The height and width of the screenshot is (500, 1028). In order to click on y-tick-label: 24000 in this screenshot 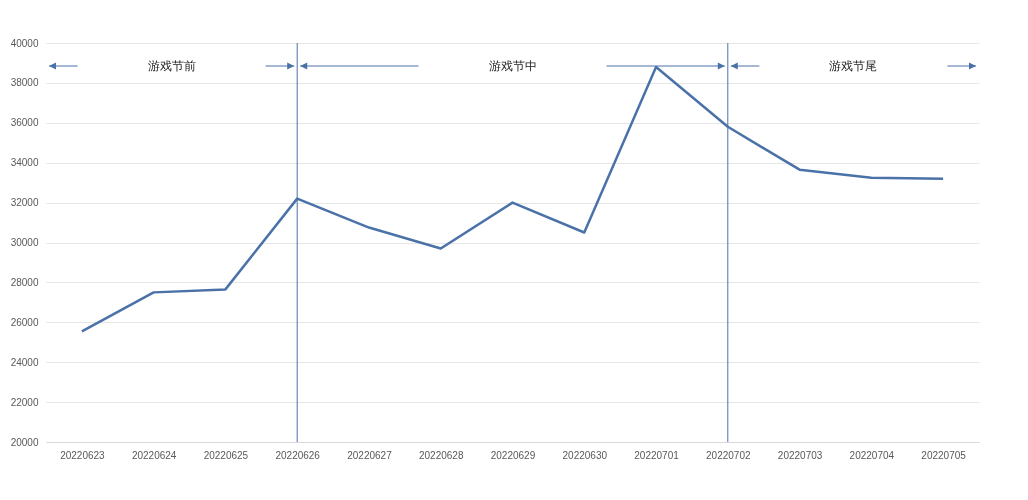, I will do `click(24, 362)`.